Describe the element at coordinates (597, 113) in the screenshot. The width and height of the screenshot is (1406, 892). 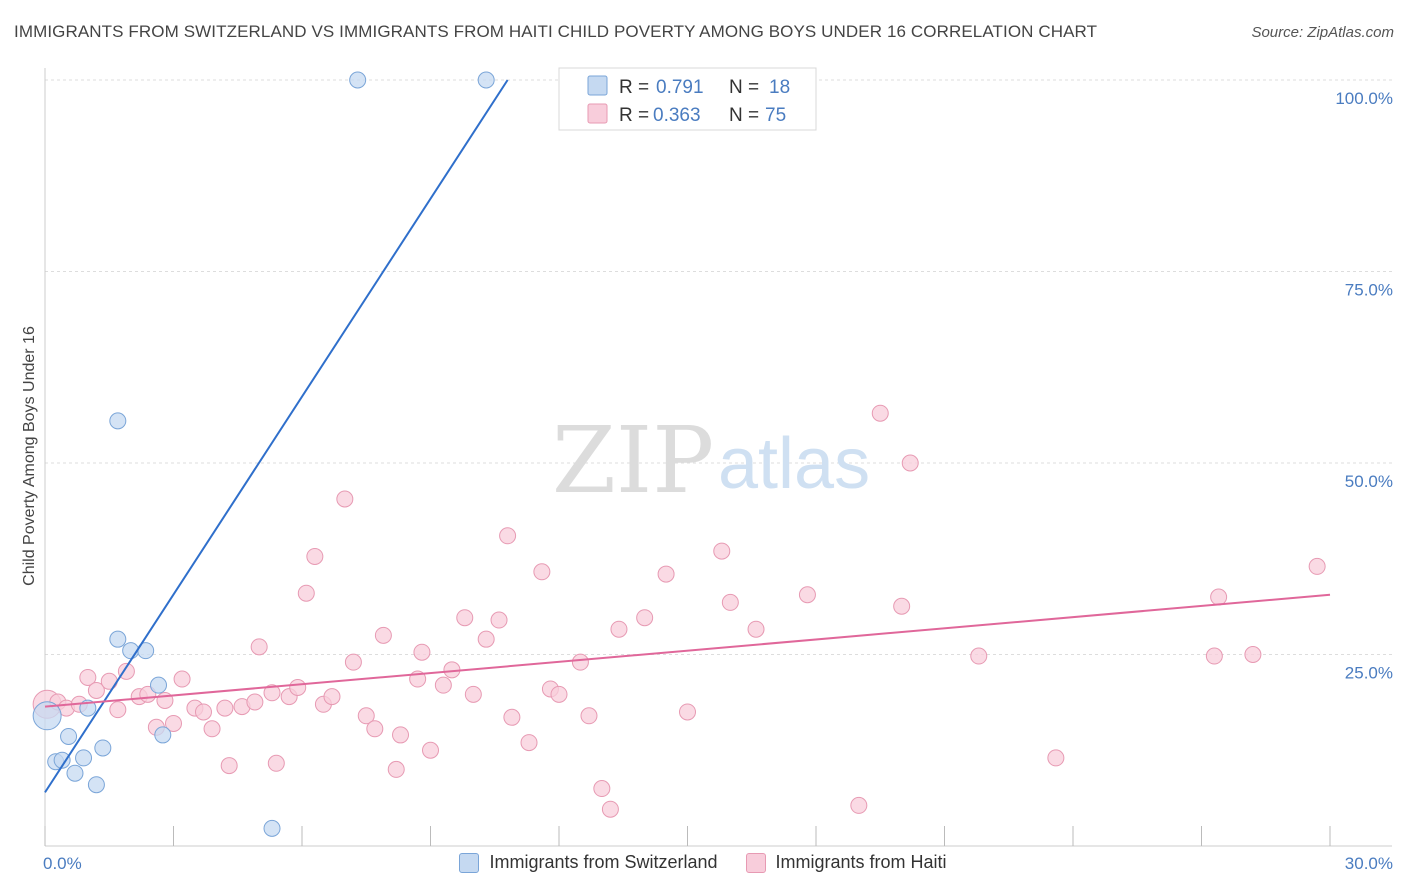
I see `legend-swatch-haiti` at that location.